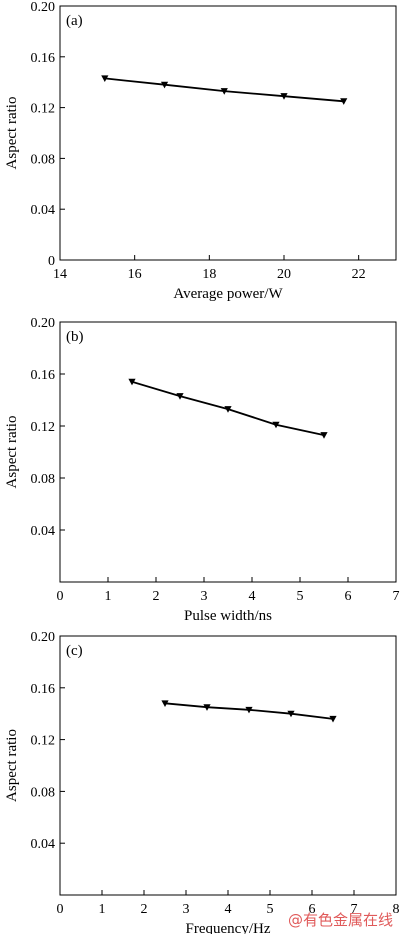 This screenshot has height=934, width=400. What do you see at coordinates (340, 920) in the screenshot?
I see `watermark: @有色金属在线` at bounding box center [340, 920].